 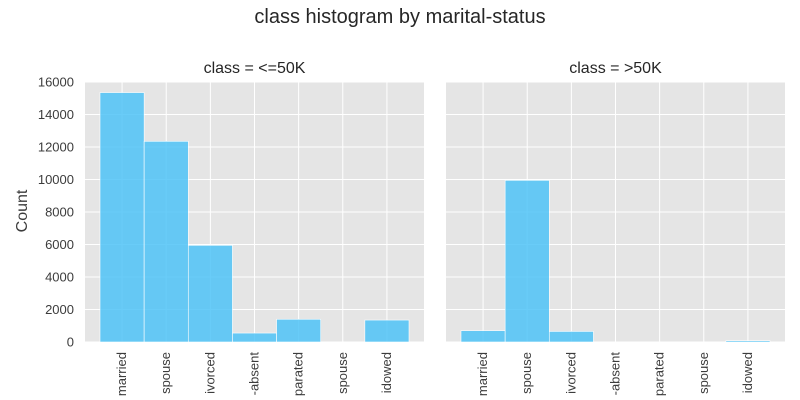 I want to click on chart-title: class histogram by marital-status, so click(x=399, y=17).